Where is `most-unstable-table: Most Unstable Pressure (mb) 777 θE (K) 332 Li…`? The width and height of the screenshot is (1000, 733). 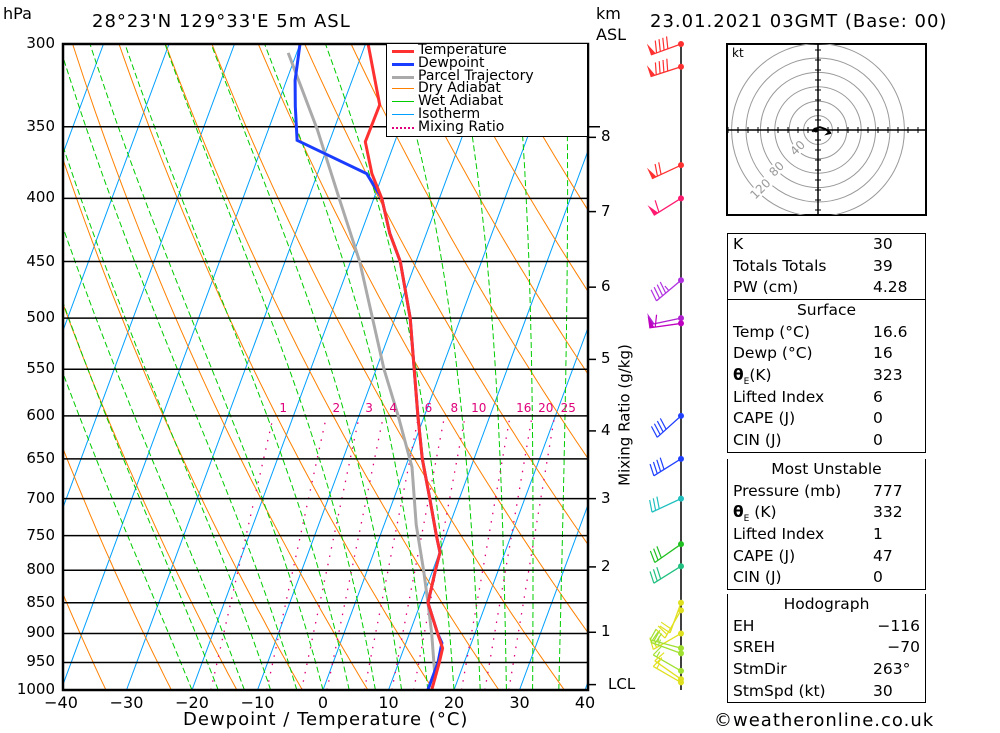 most-unstable-table: Most Unstable Pressure (mb) 777 θE (K) 332 Li… is located at coordinates (826, 525).